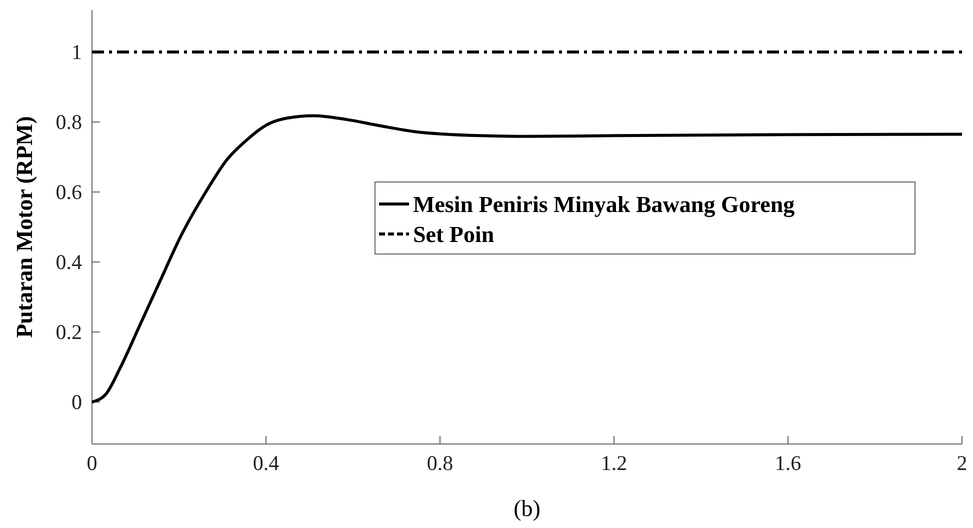 The height and width of the screenshot is (528, 973). I want to click on legend-label: Set Poin, so click(453, 234).